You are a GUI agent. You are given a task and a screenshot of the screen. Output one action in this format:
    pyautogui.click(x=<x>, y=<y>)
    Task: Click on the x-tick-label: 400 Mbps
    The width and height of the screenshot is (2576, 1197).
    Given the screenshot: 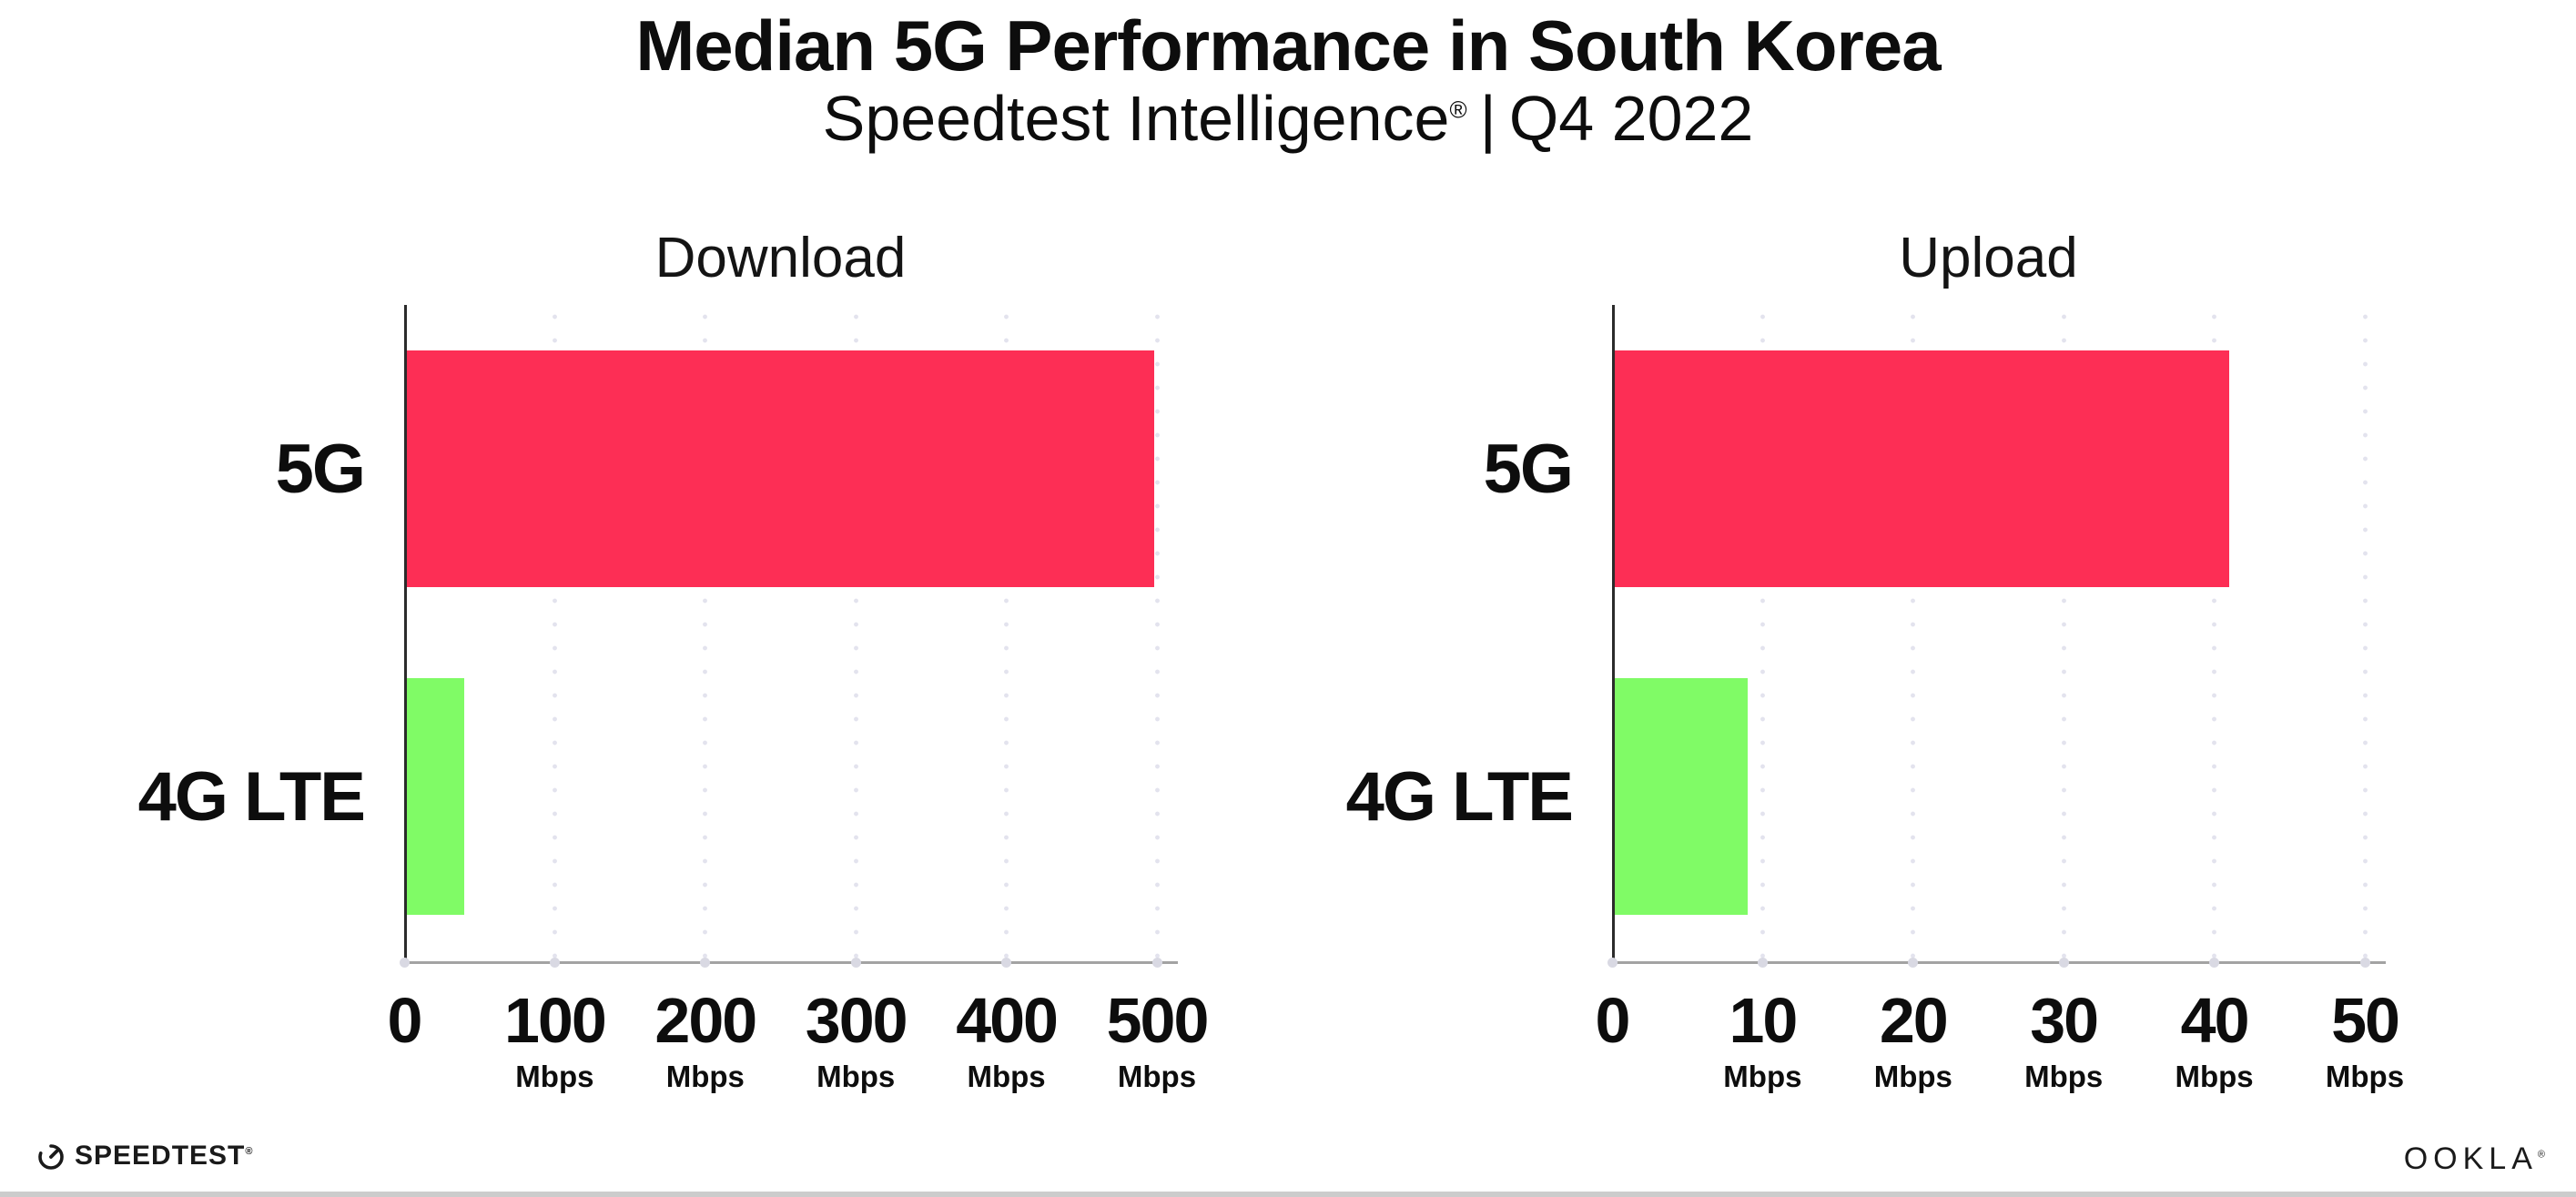 What is the action you would take?
    pyautogui.click(x=1007, y=1040)
    